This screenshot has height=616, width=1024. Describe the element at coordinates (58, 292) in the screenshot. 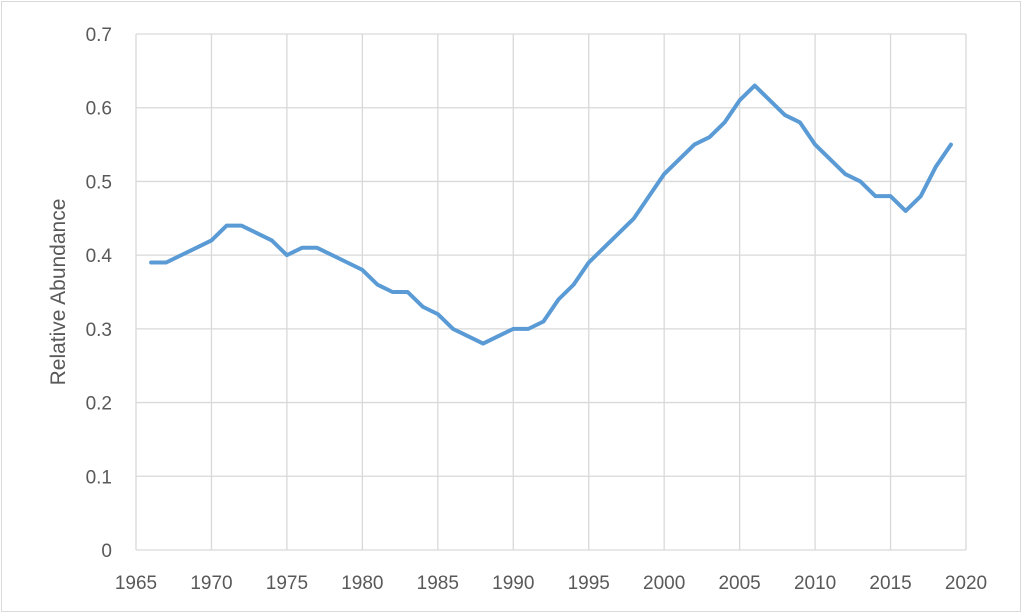

I see `y-axis-title: Relative Abundance` at that location.